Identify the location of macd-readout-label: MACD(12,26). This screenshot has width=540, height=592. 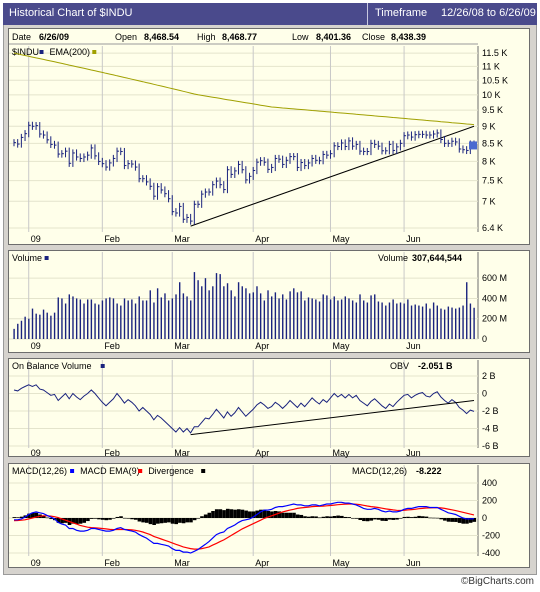
(379, 471).